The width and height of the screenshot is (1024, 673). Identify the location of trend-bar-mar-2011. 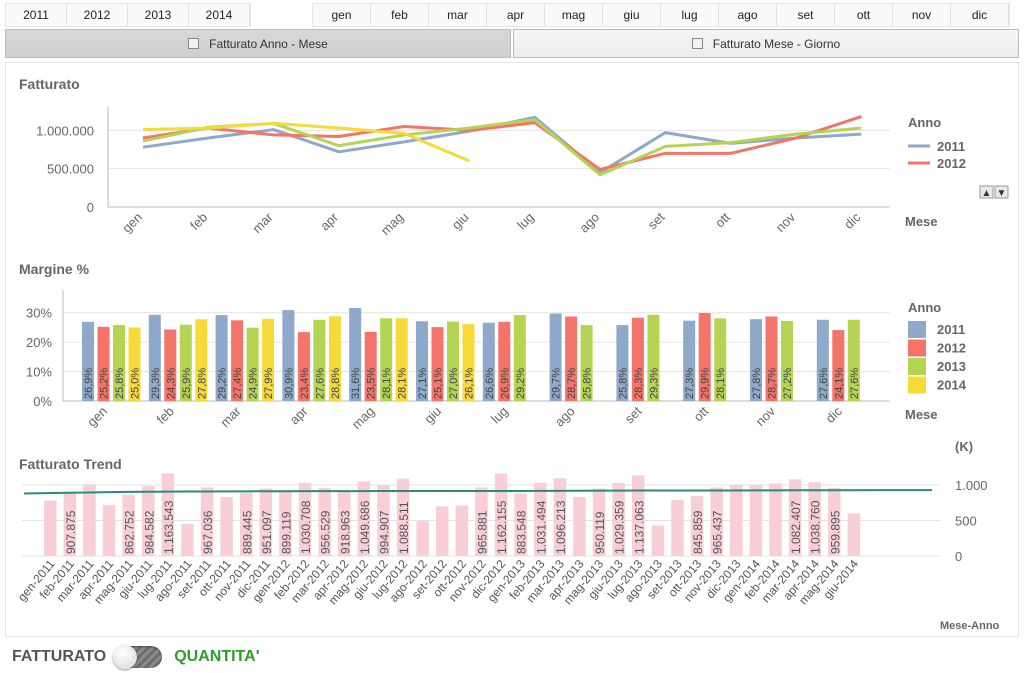
(89, 520).